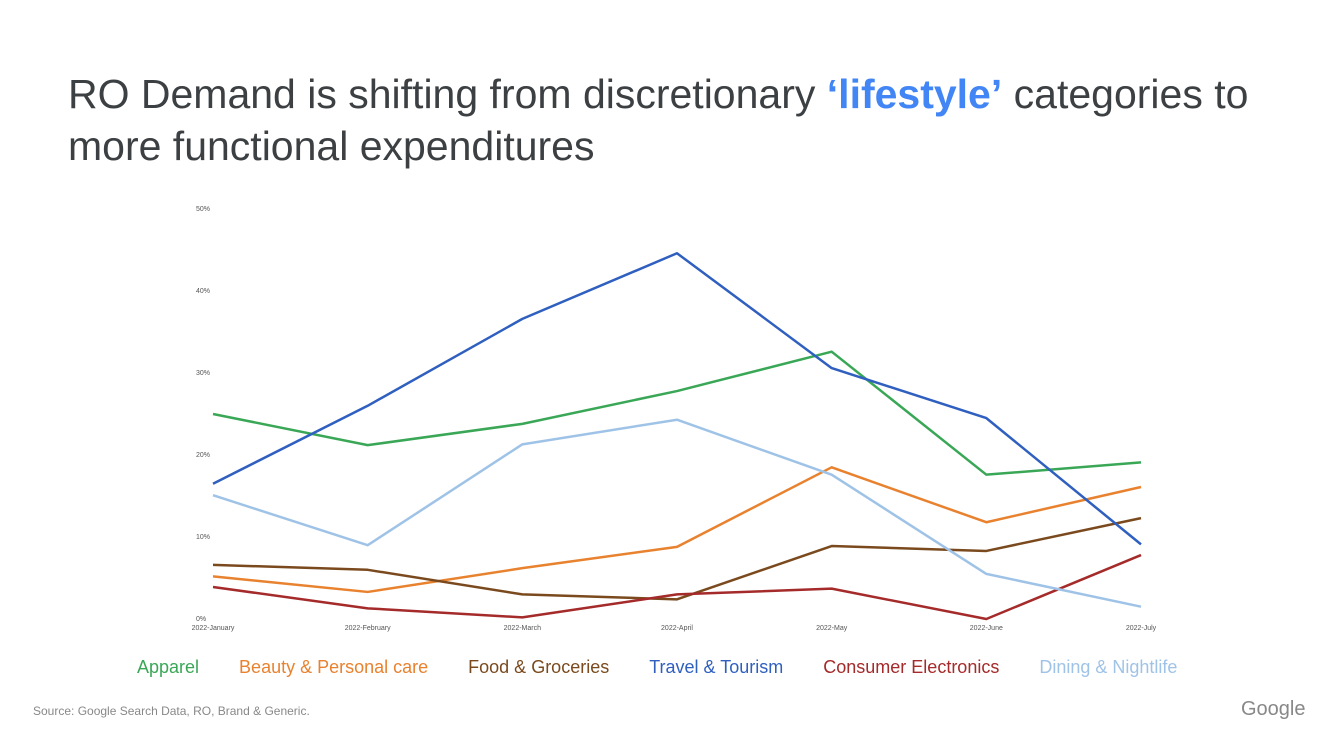 The image size is (1338, 750). What do you see at coordinates (677, 628) in the screenshot?
I see `x-tick-label: 2022-April` at bounding box center [677, 628].